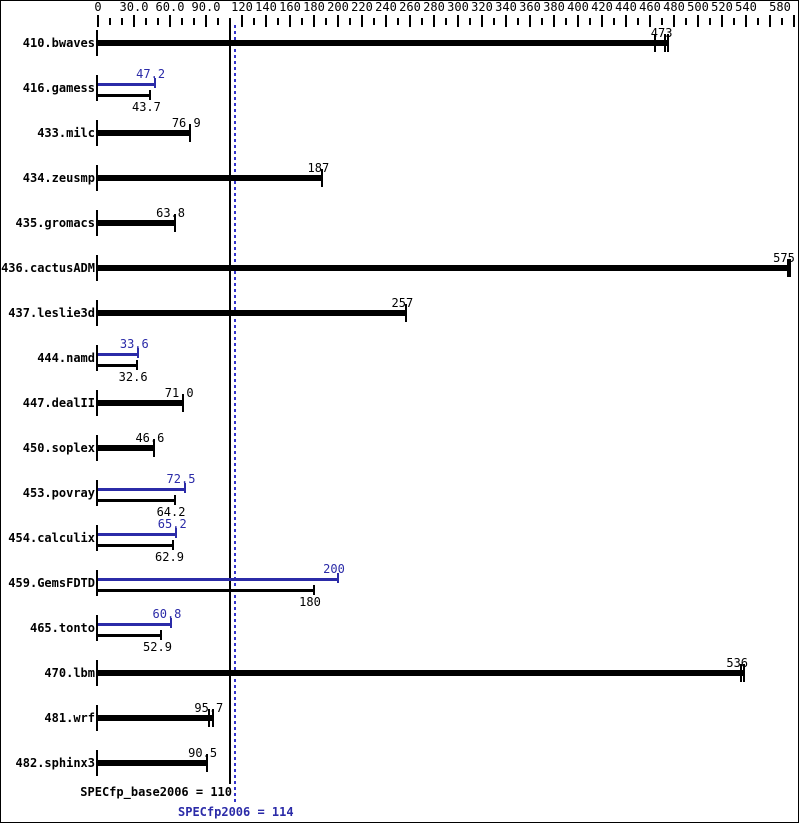 The image size is (799, 831). Describe the element at coordinates (48, 268) in the screenshot. I see `benchmark-label: 436.cactusADM` at that location.